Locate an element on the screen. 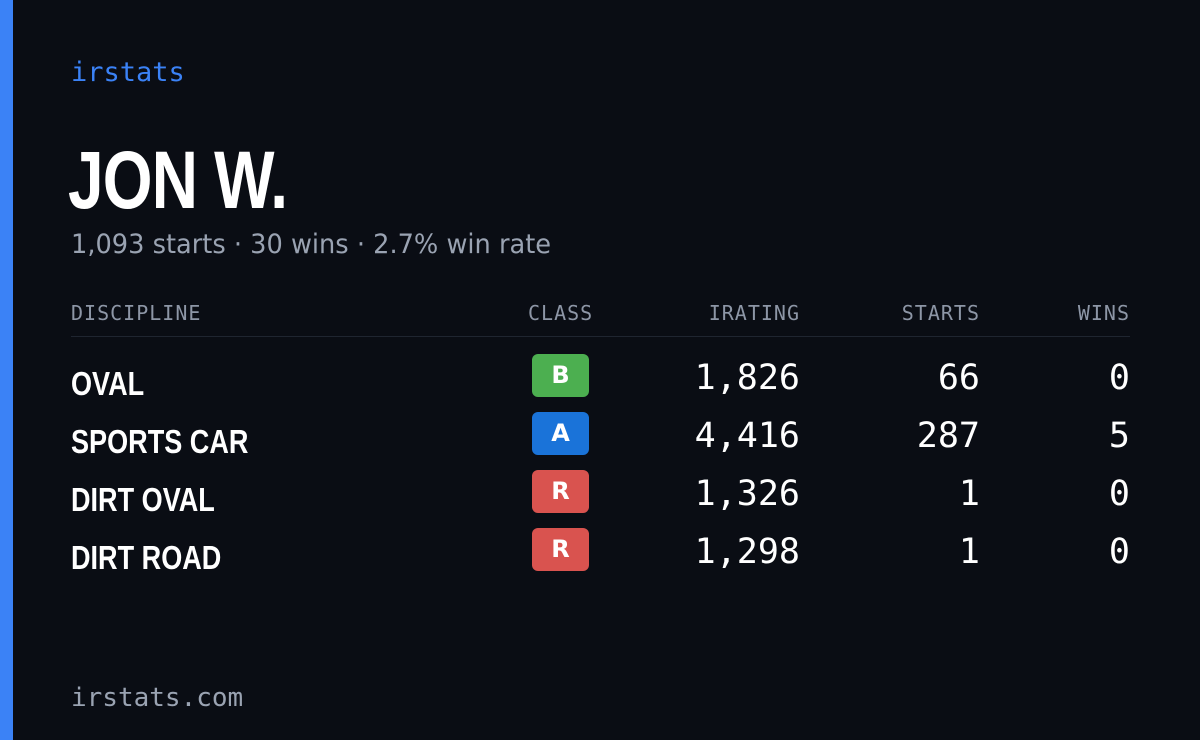 The width and height of the screenshot is (1200, 740). table-row: DIRT OVAL R 1,326 1 0 is located at coordinates (600, 495).